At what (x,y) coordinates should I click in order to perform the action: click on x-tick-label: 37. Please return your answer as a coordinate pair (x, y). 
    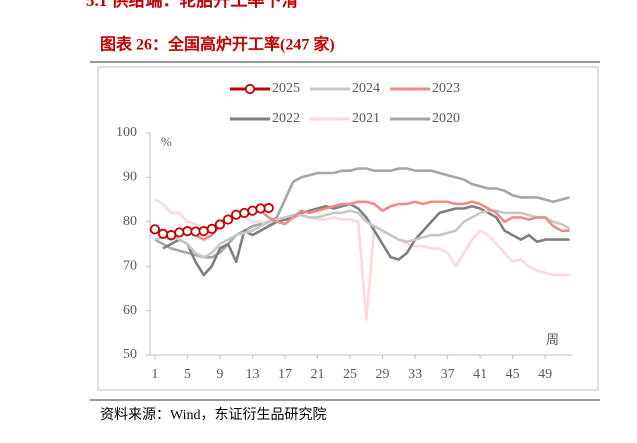
    Looking at the image, I should click on (448, 374).